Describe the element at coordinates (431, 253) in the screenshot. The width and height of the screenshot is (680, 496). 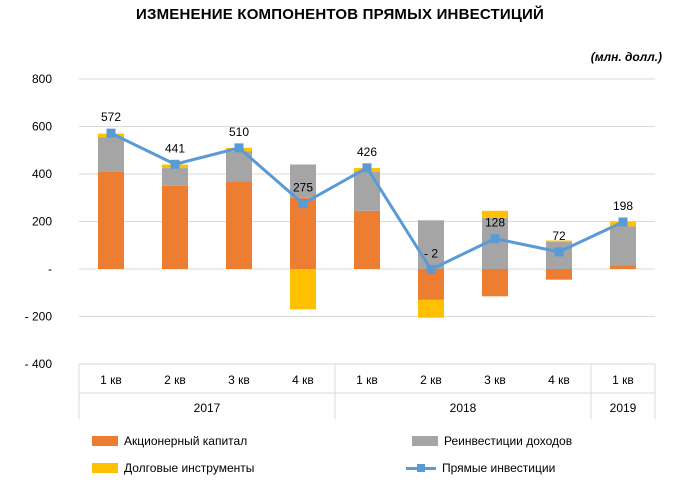
I see `data-label: - 2` at that location.